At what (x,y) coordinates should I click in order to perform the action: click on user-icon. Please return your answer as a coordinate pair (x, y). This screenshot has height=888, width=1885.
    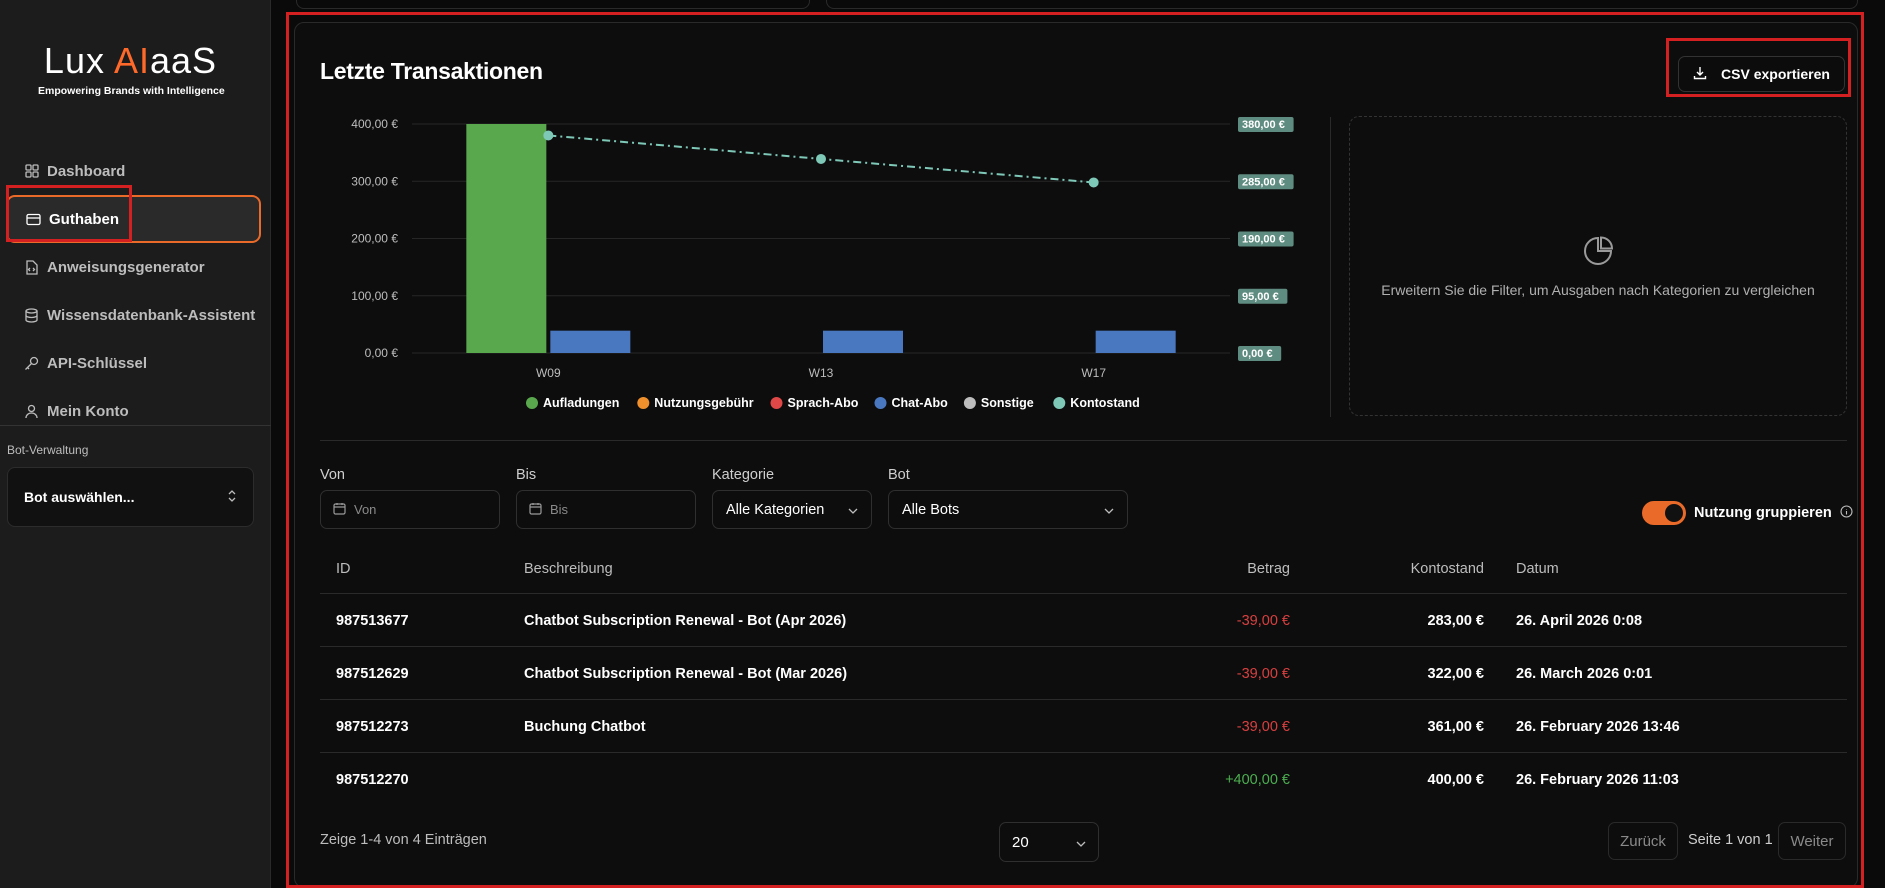
    Looking at the image, I should click on (31, 411).